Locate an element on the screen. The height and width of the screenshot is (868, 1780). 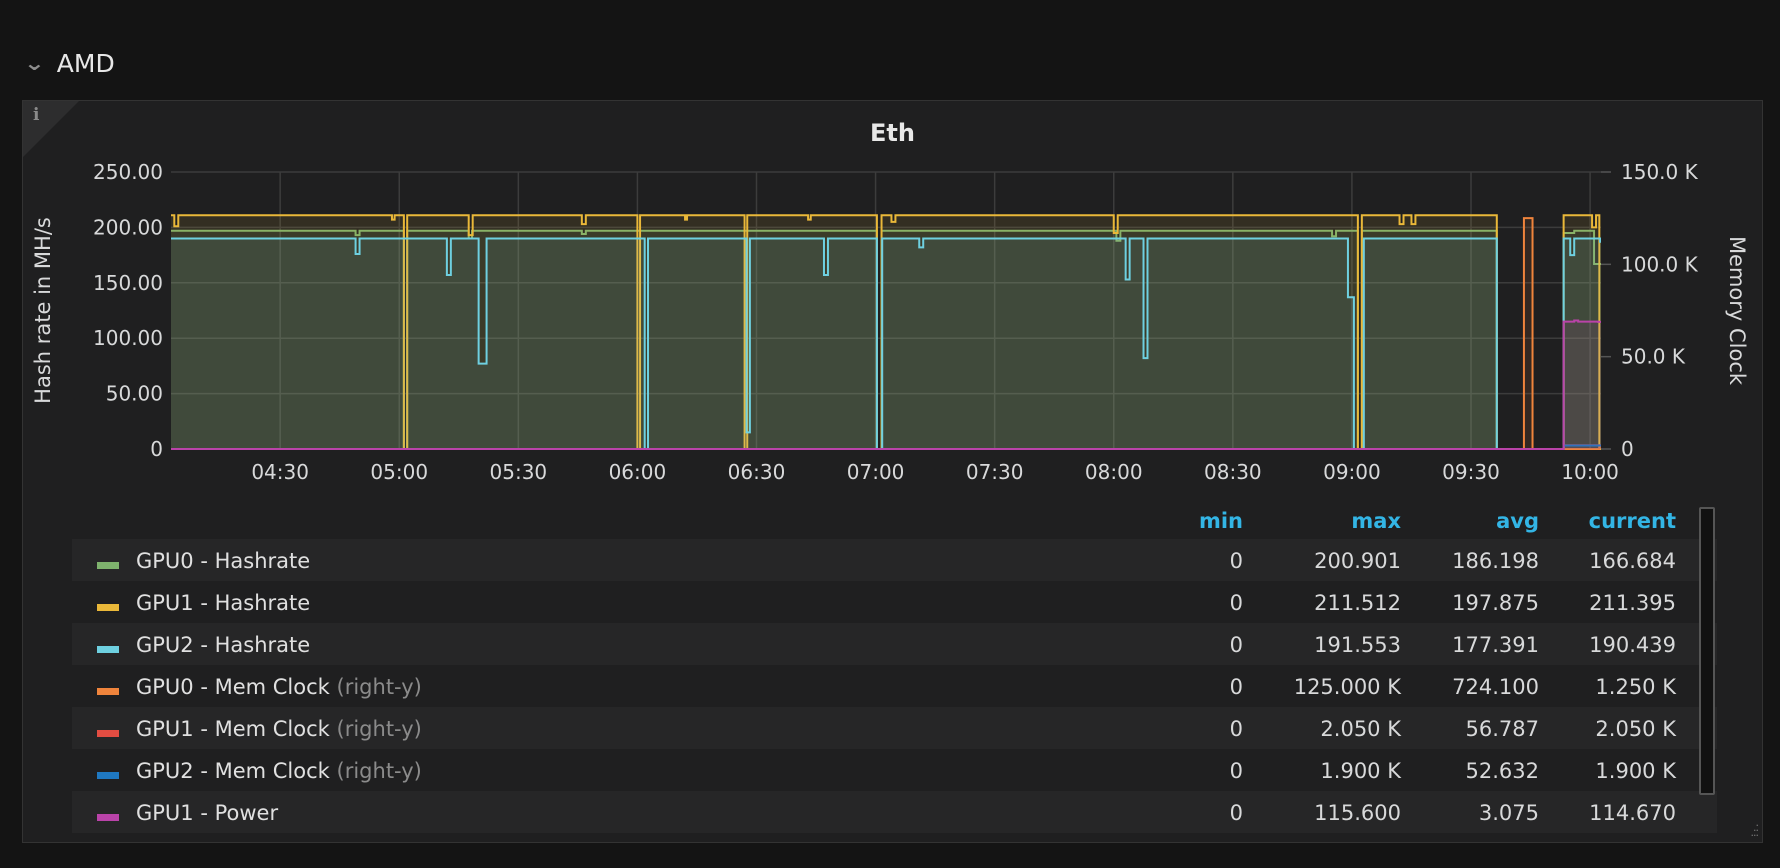
panel-info-corner is located at coordinates (51, 129).